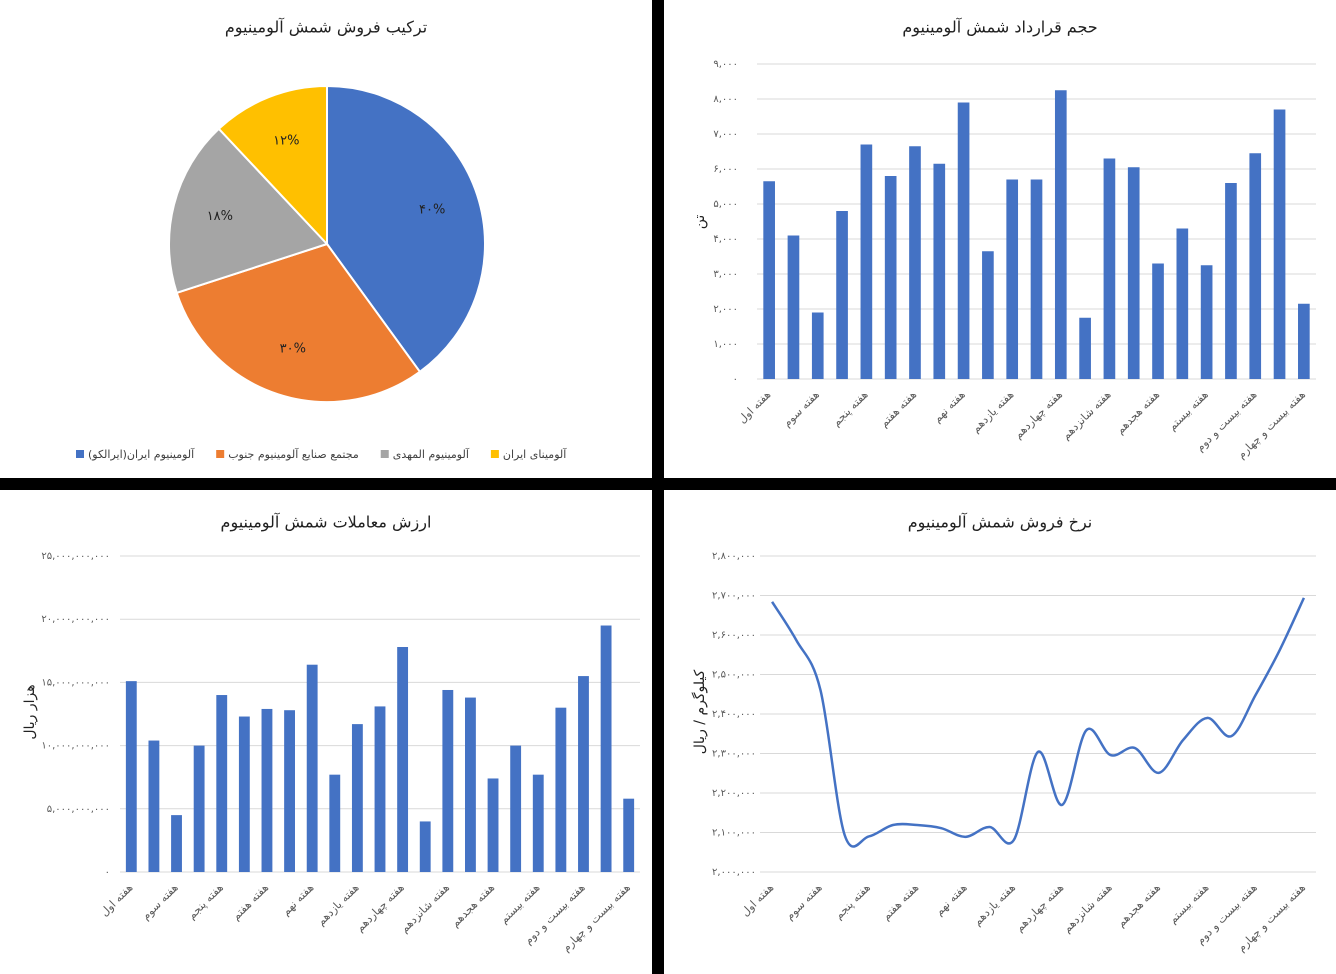  I want to click on chart-title: ارزش معاملات شمش آلومینیوم, so click(326, 523).